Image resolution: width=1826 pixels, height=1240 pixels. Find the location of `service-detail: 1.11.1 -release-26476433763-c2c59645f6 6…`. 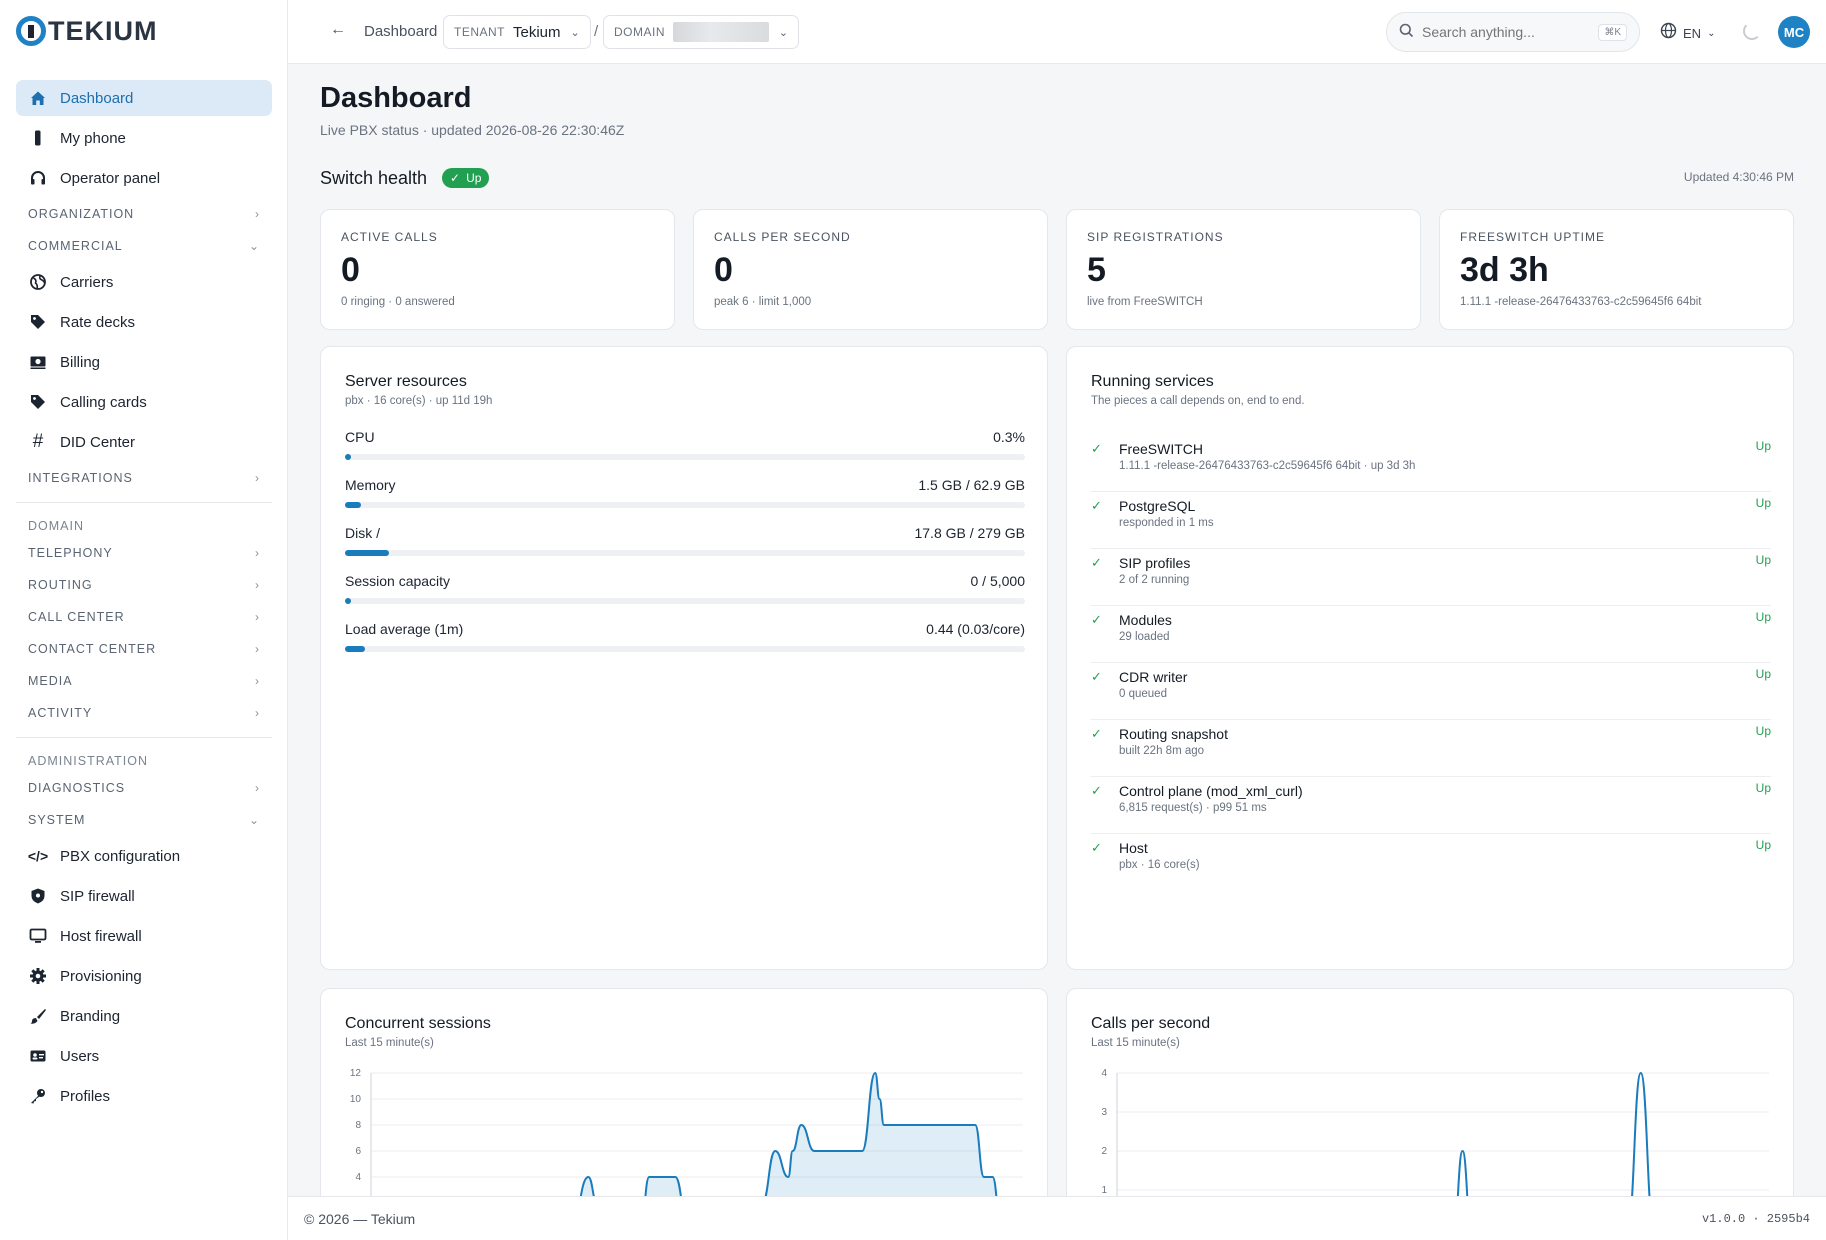

service-detail: 1.11.1 -release-26476433763-c2c59645f6 6… is located at coordinates (1267, 466).